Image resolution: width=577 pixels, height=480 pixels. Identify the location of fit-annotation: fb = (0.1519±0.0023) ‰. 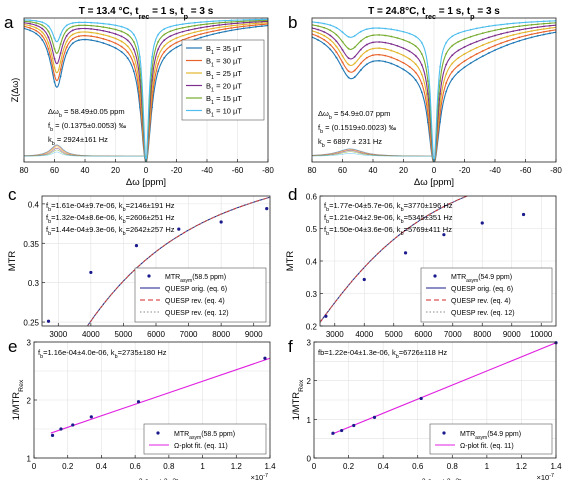
(357, 129).